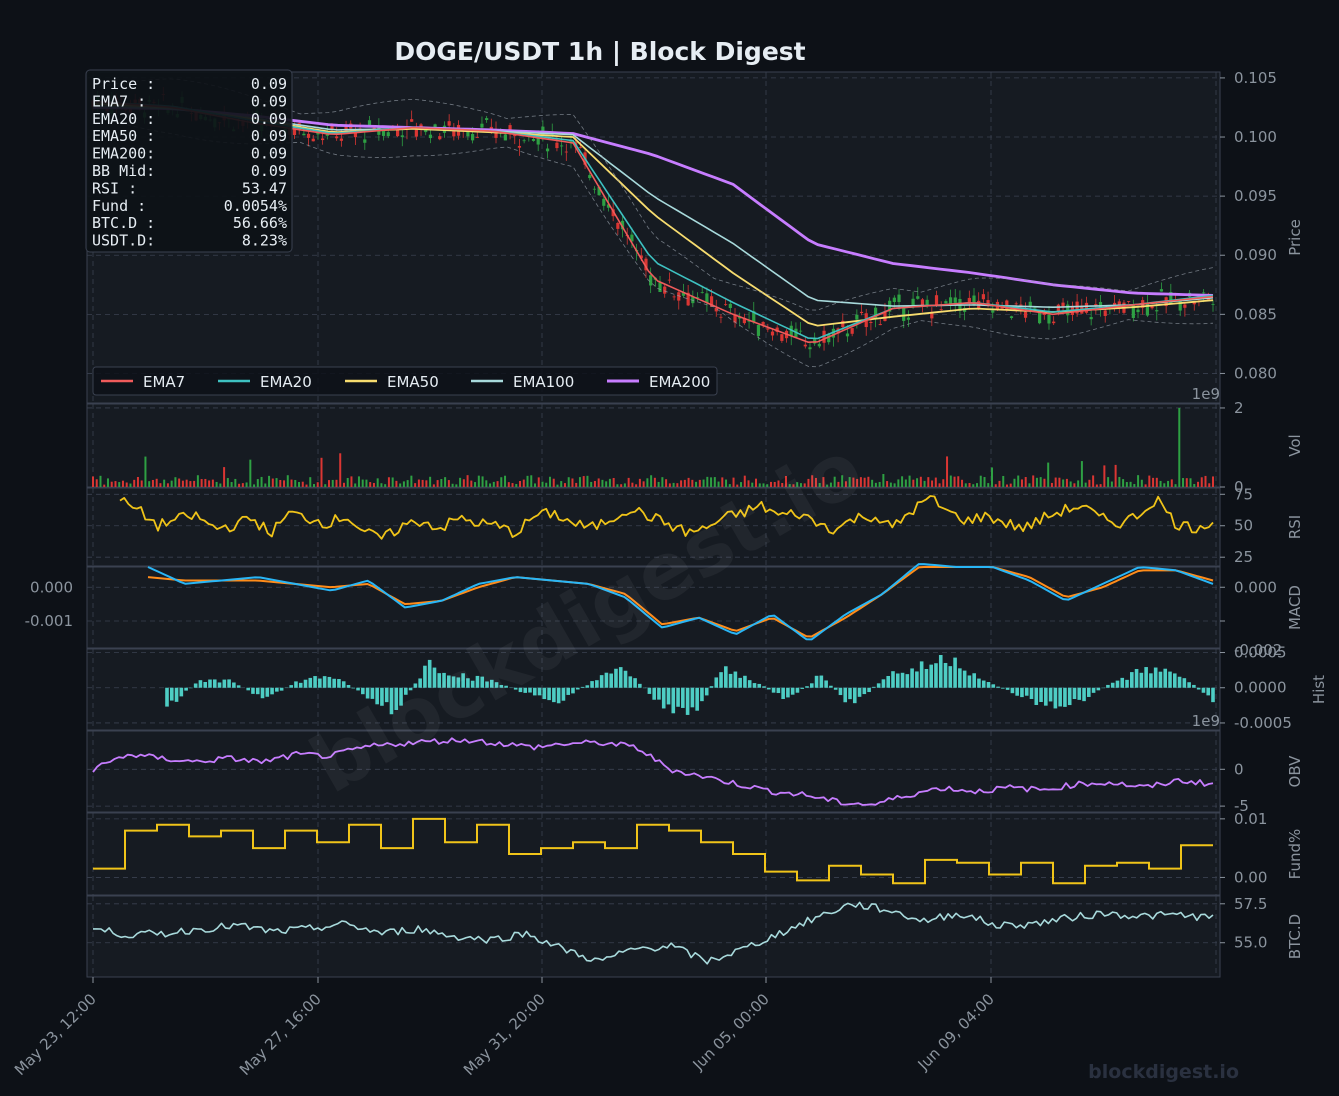 The width and height of the screenshot is (1339, 1096). I want to click on info-value-6: 53.47, so click(264, 188).